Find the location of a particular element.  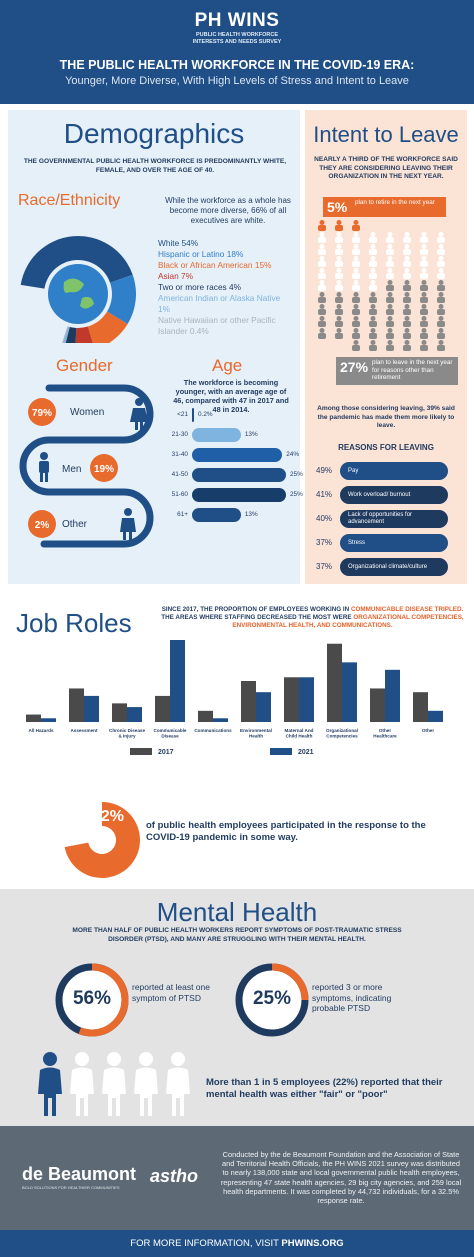

category-label: Assessment is located at coordinates (84, 730).